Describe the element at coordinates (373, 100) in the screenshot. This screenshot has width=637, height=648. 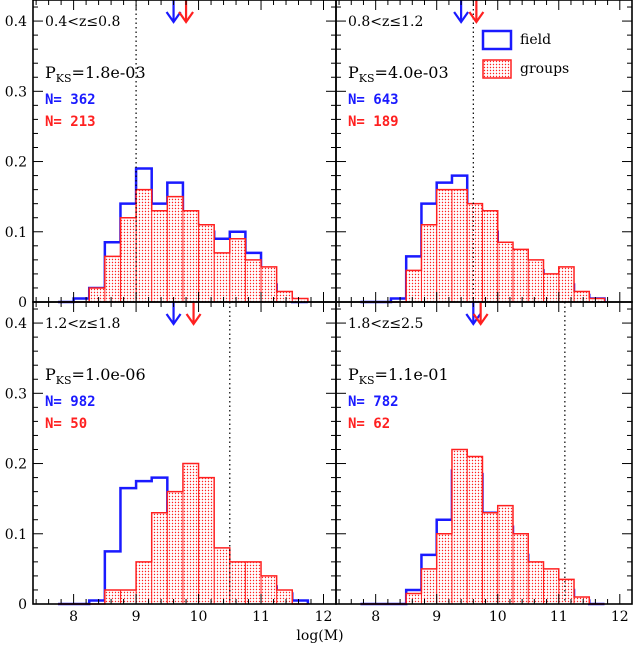
I see `n-field-count: N= 643` at that location.